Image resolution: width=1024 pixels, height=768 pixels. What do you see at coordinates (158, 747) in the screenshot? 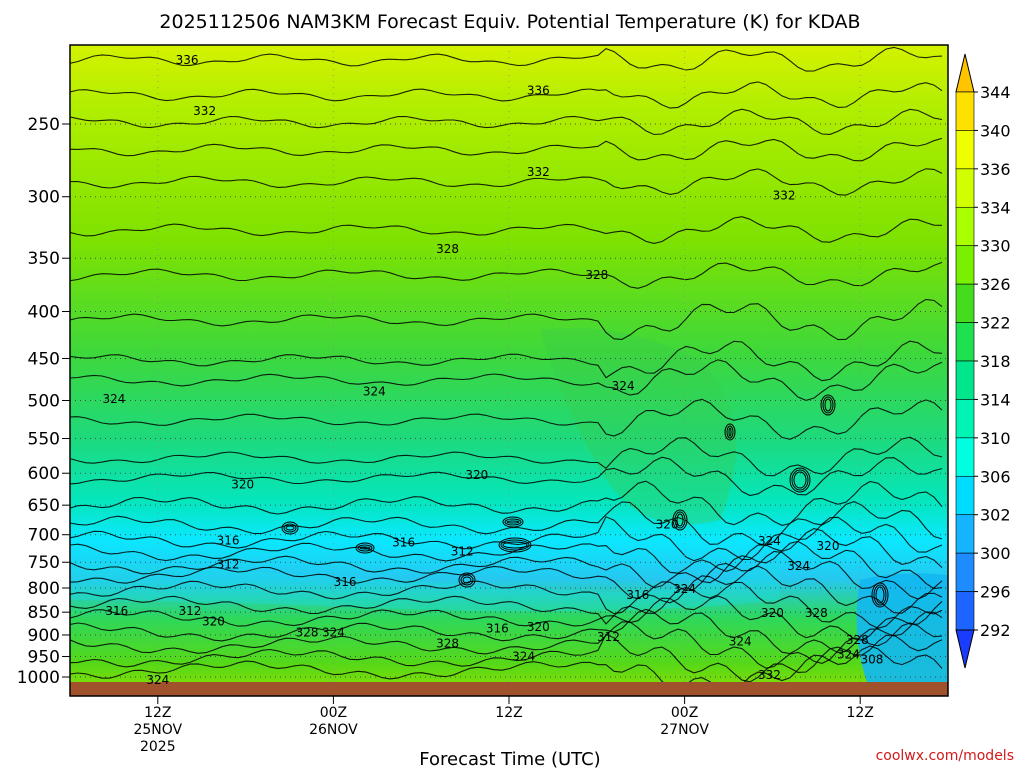
I see `x-tick-label: 2025` at bounding box center [158, 747].